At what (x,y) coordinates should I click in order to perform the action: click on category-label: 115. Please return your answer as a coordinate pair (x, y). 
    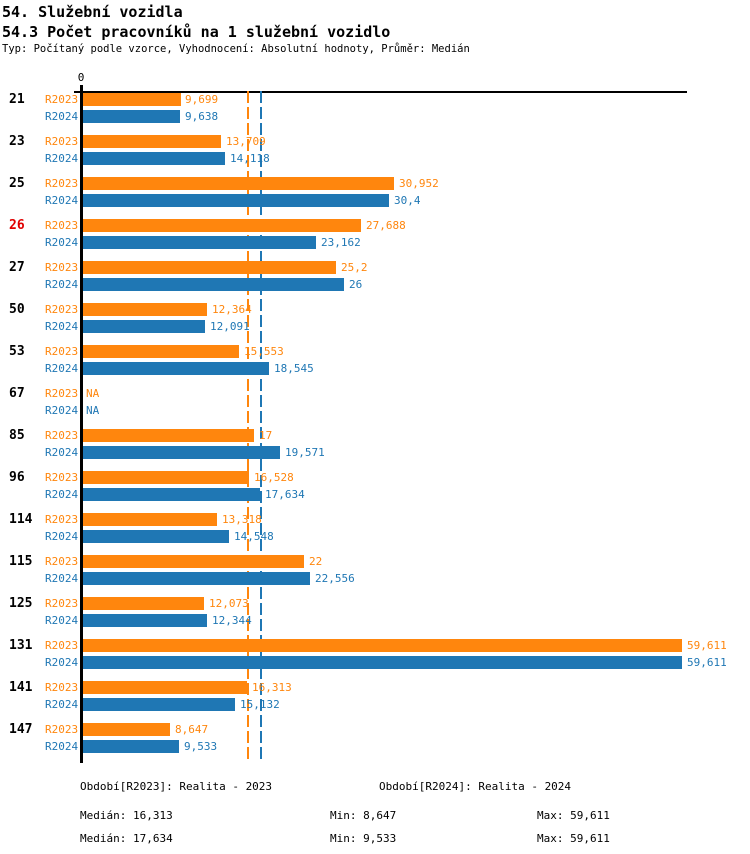
    Looking at the image, I should click on (21, 561).